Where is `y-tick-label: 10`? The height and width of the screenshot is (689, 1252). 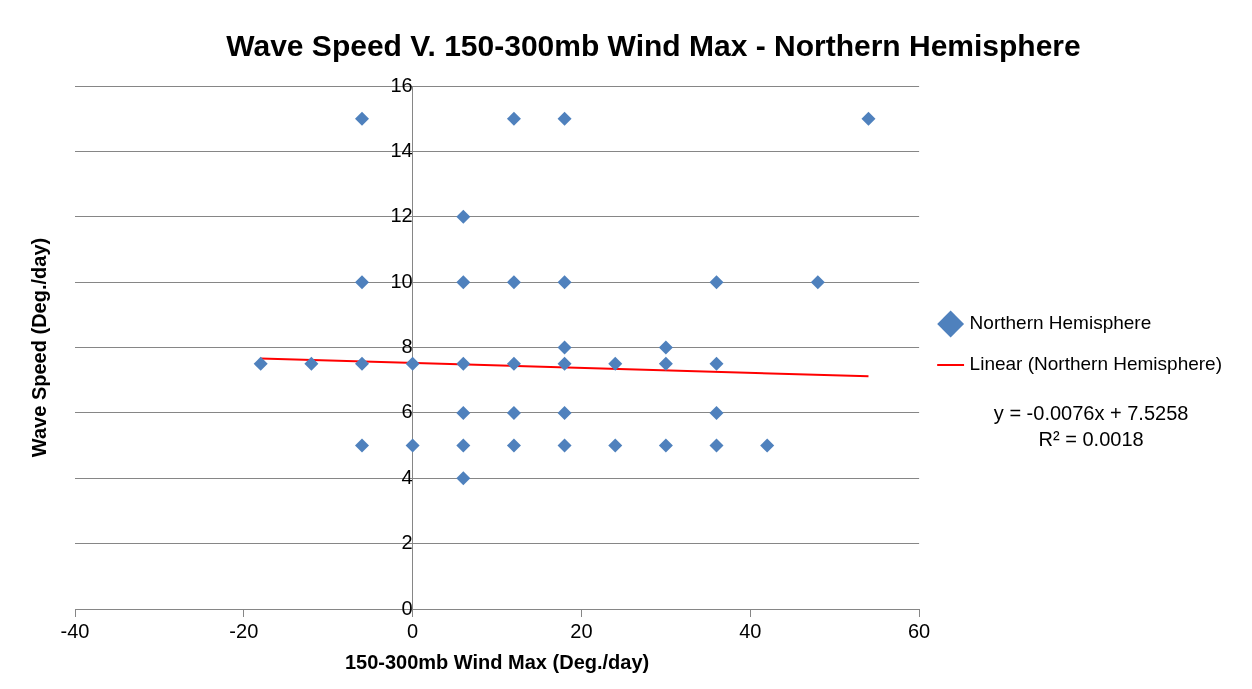 y-tick-label: 10 is located at coordinates (401, 280).